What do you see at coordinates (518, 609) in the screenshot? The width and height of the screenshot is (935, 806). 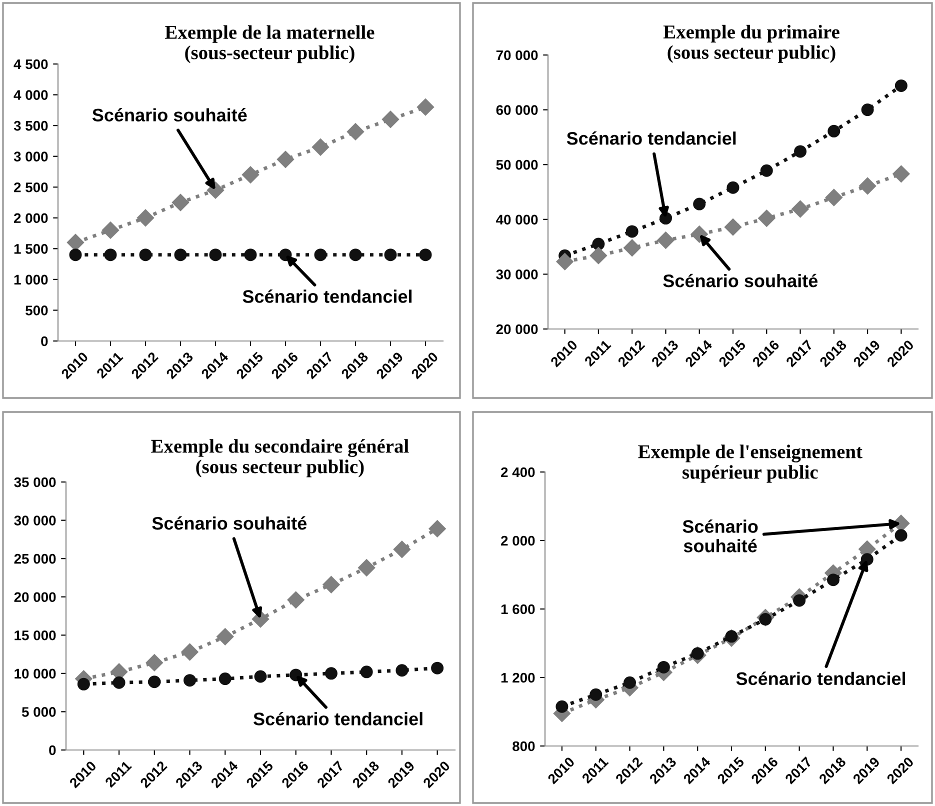 I see `y-tick-label: 1 600` at bounding box center [518, 609].